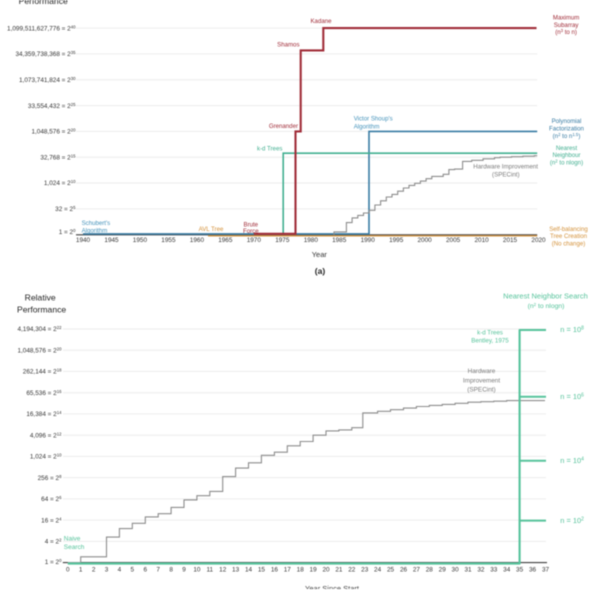  What do you see at coordinates (482, 371) in the screenshot?
I see `svg-text: Hardware` at bounding box center [482, 371].